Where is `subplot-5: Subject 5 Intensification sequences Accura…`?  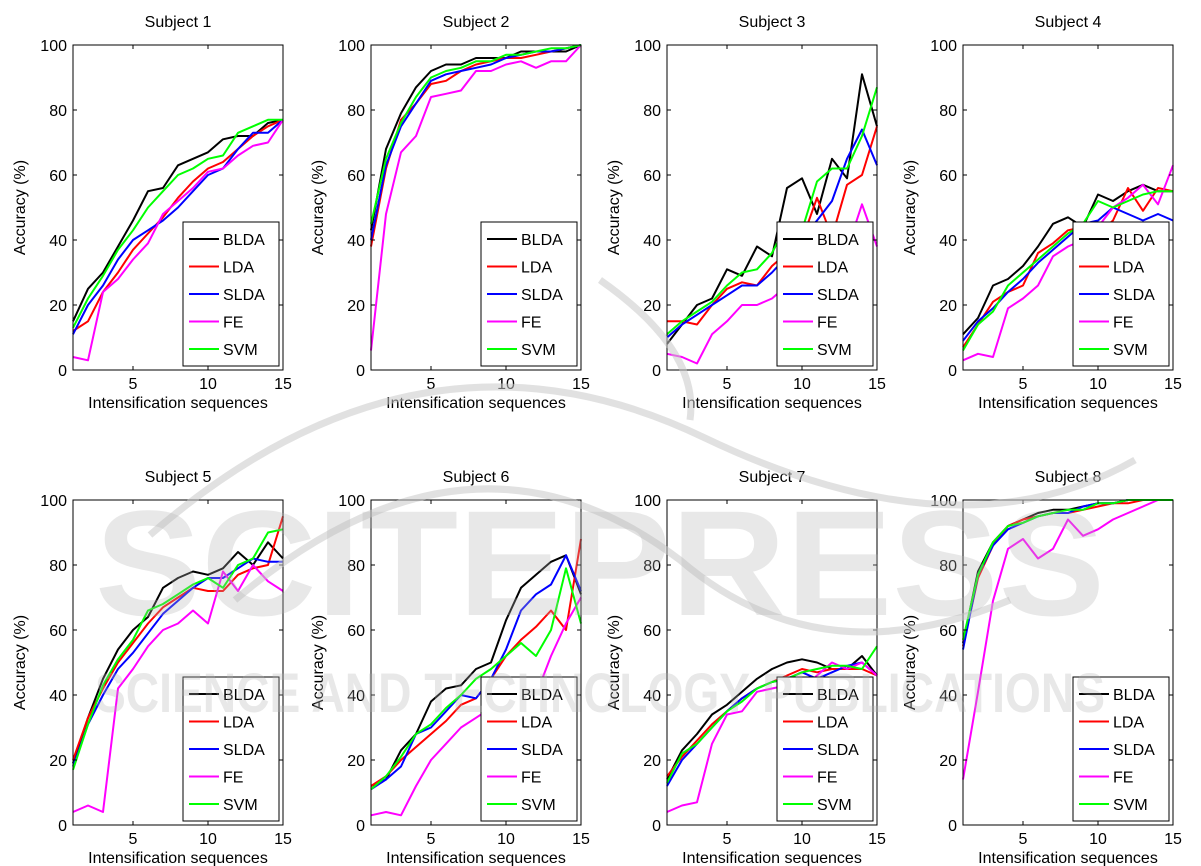
subplot-5: Subject 5 Intensification sequences Accura… is located at coordinates (152, 667).